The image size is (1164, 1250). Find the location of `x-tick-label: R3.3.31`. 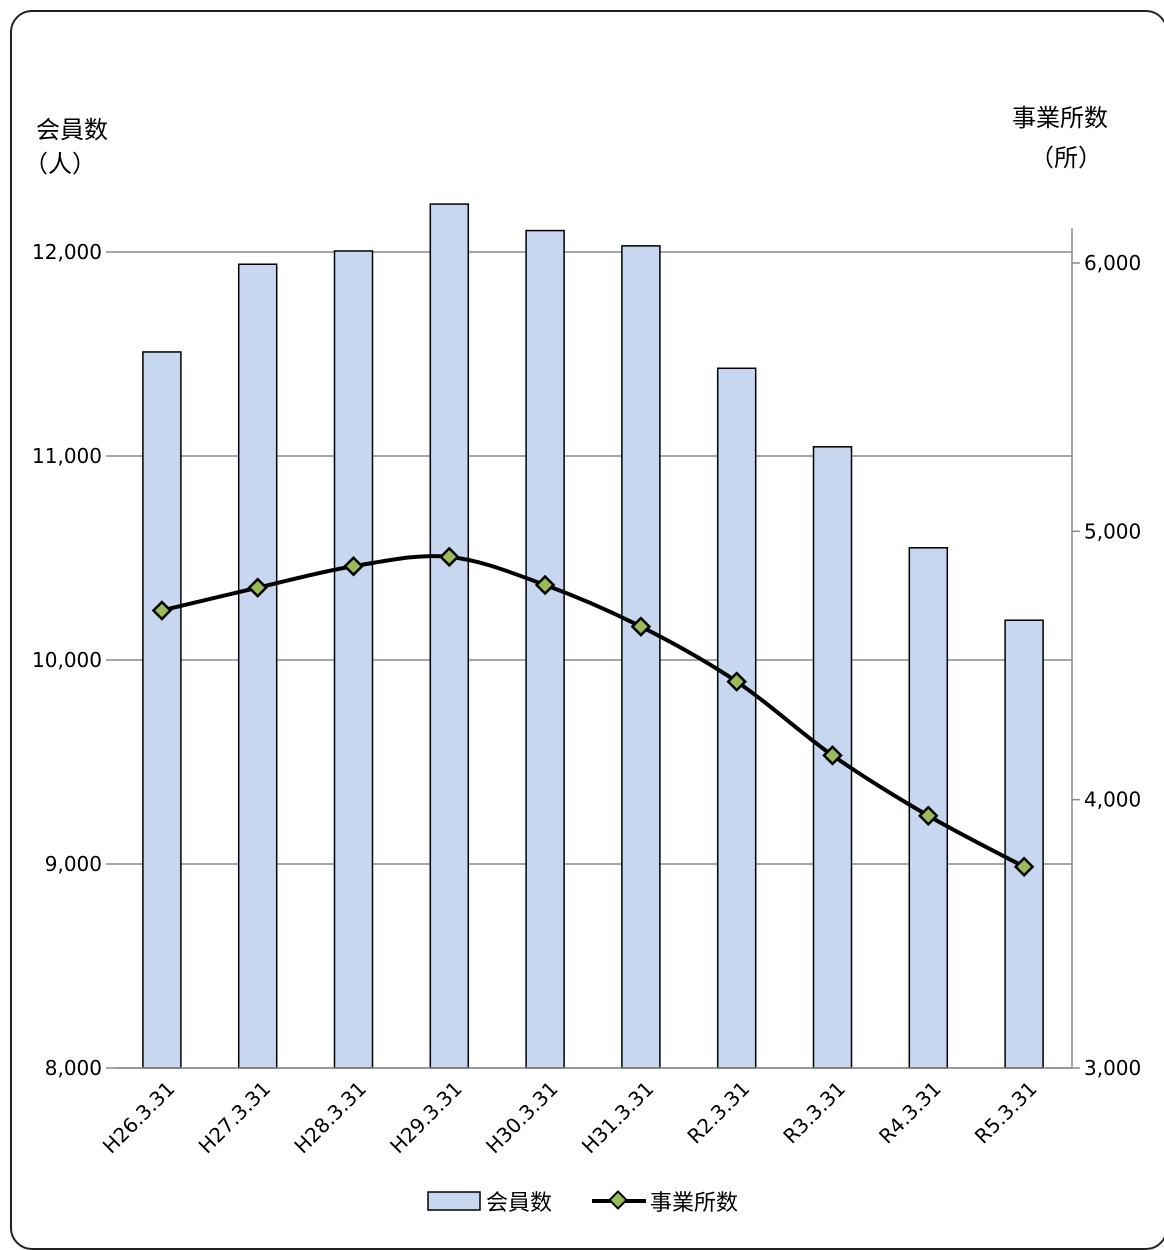

x-tick-label: R3.3.31 is located at coordinates (814, 1113).